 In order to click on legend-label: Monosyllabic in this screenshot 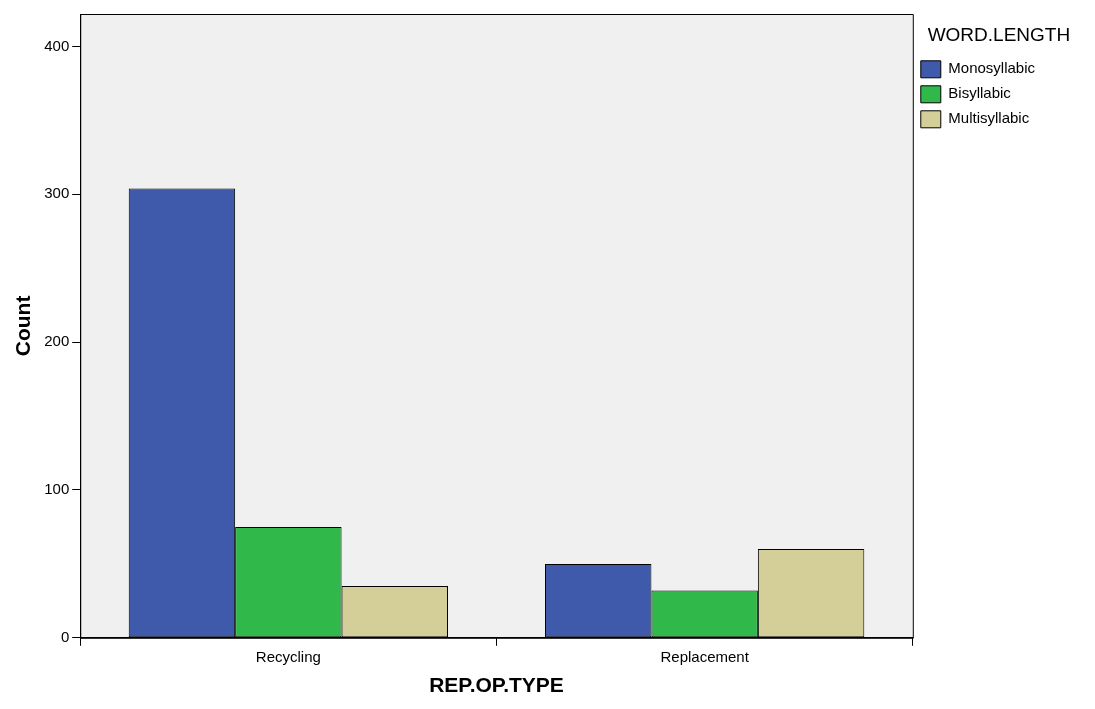, I will do `click(992, 68)`.